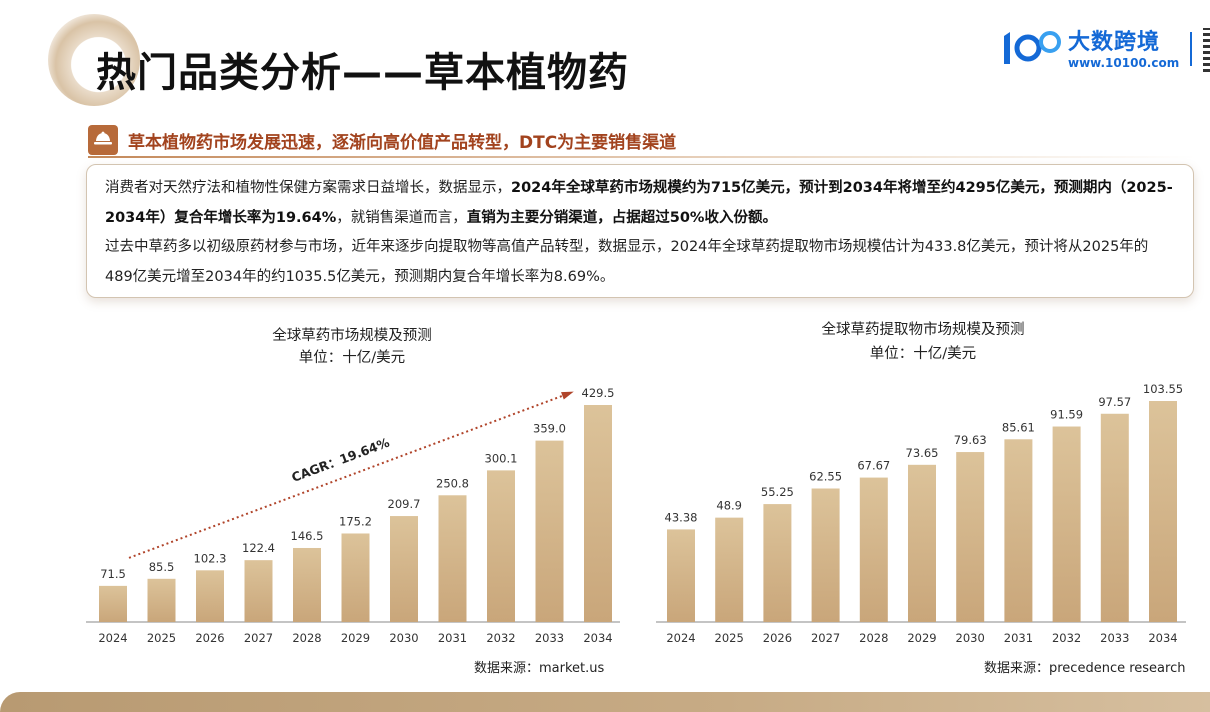  What do you see at coordinates (404, 504) in the screenshot?
I see `bar-value-label: 209.7` at bounding box center [404, 504].